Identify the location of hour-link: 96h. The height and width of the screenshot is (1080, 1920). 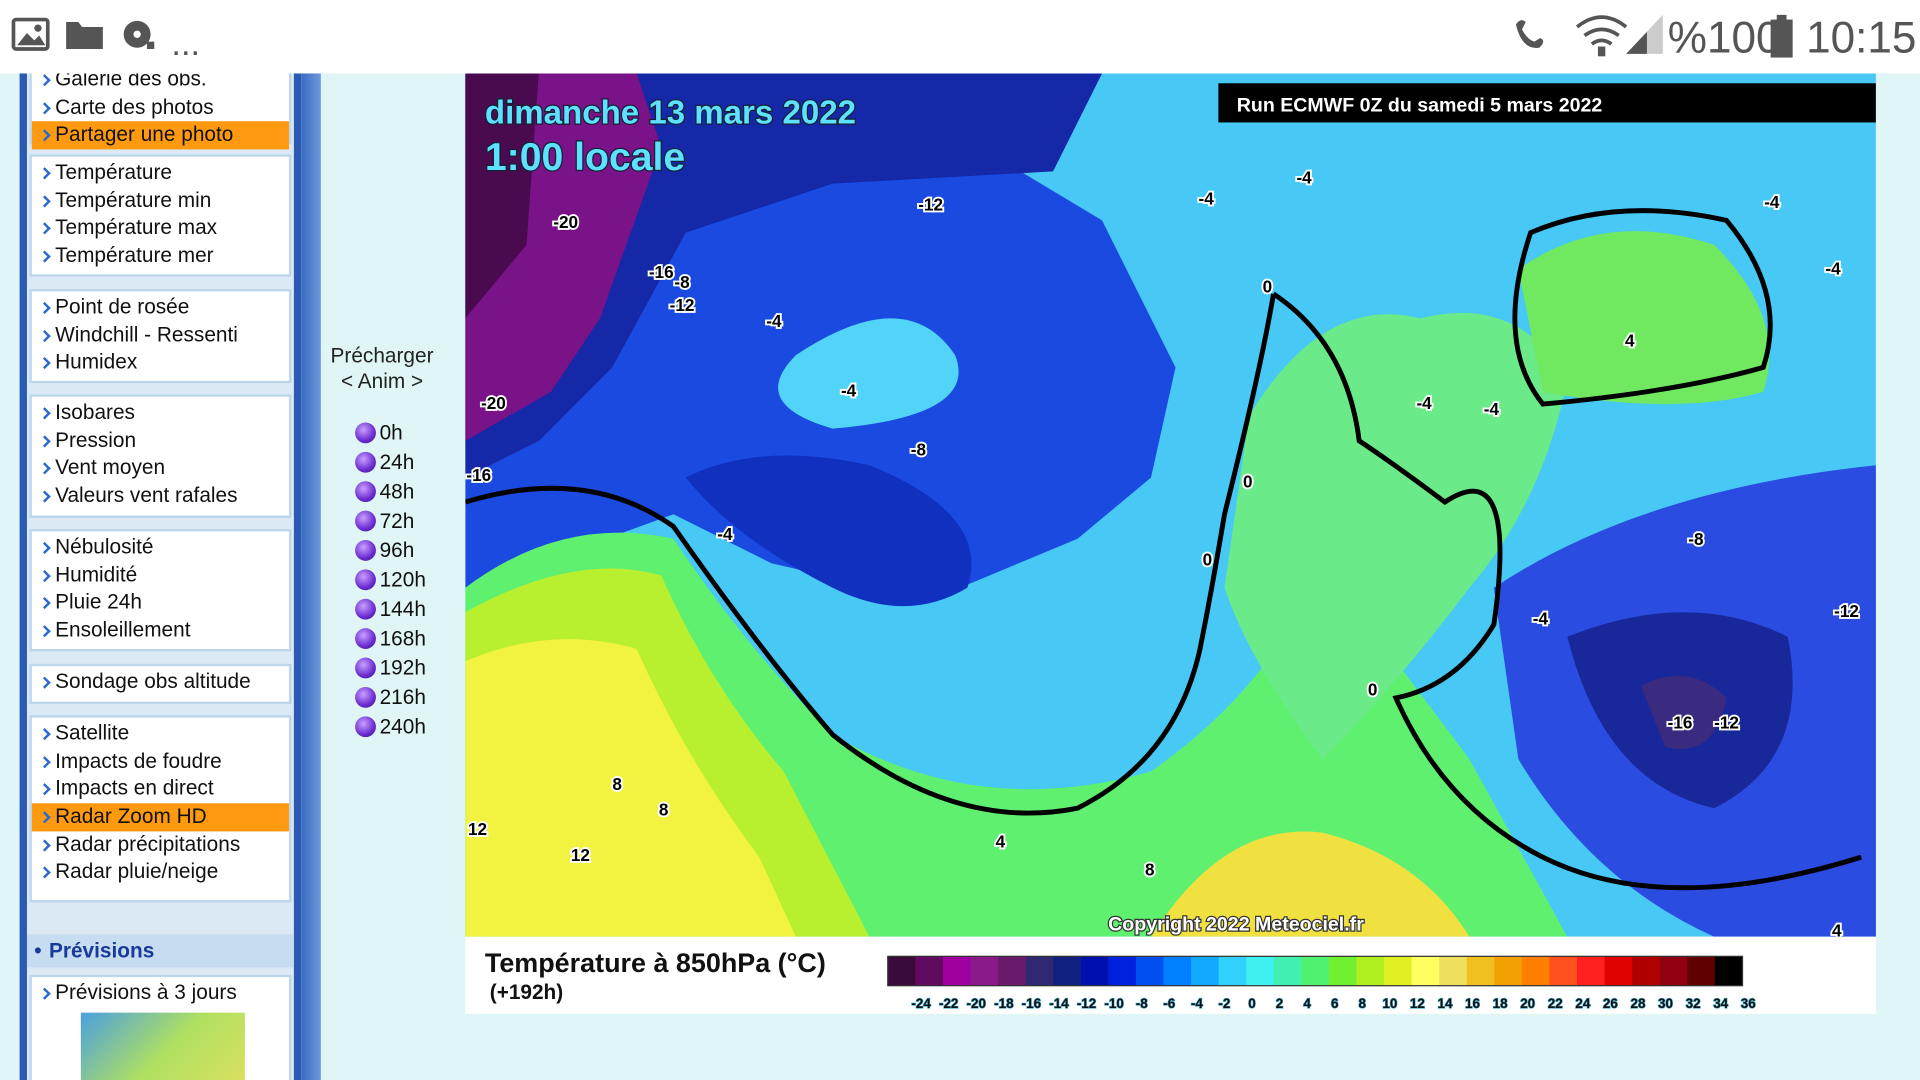
(397, 550).